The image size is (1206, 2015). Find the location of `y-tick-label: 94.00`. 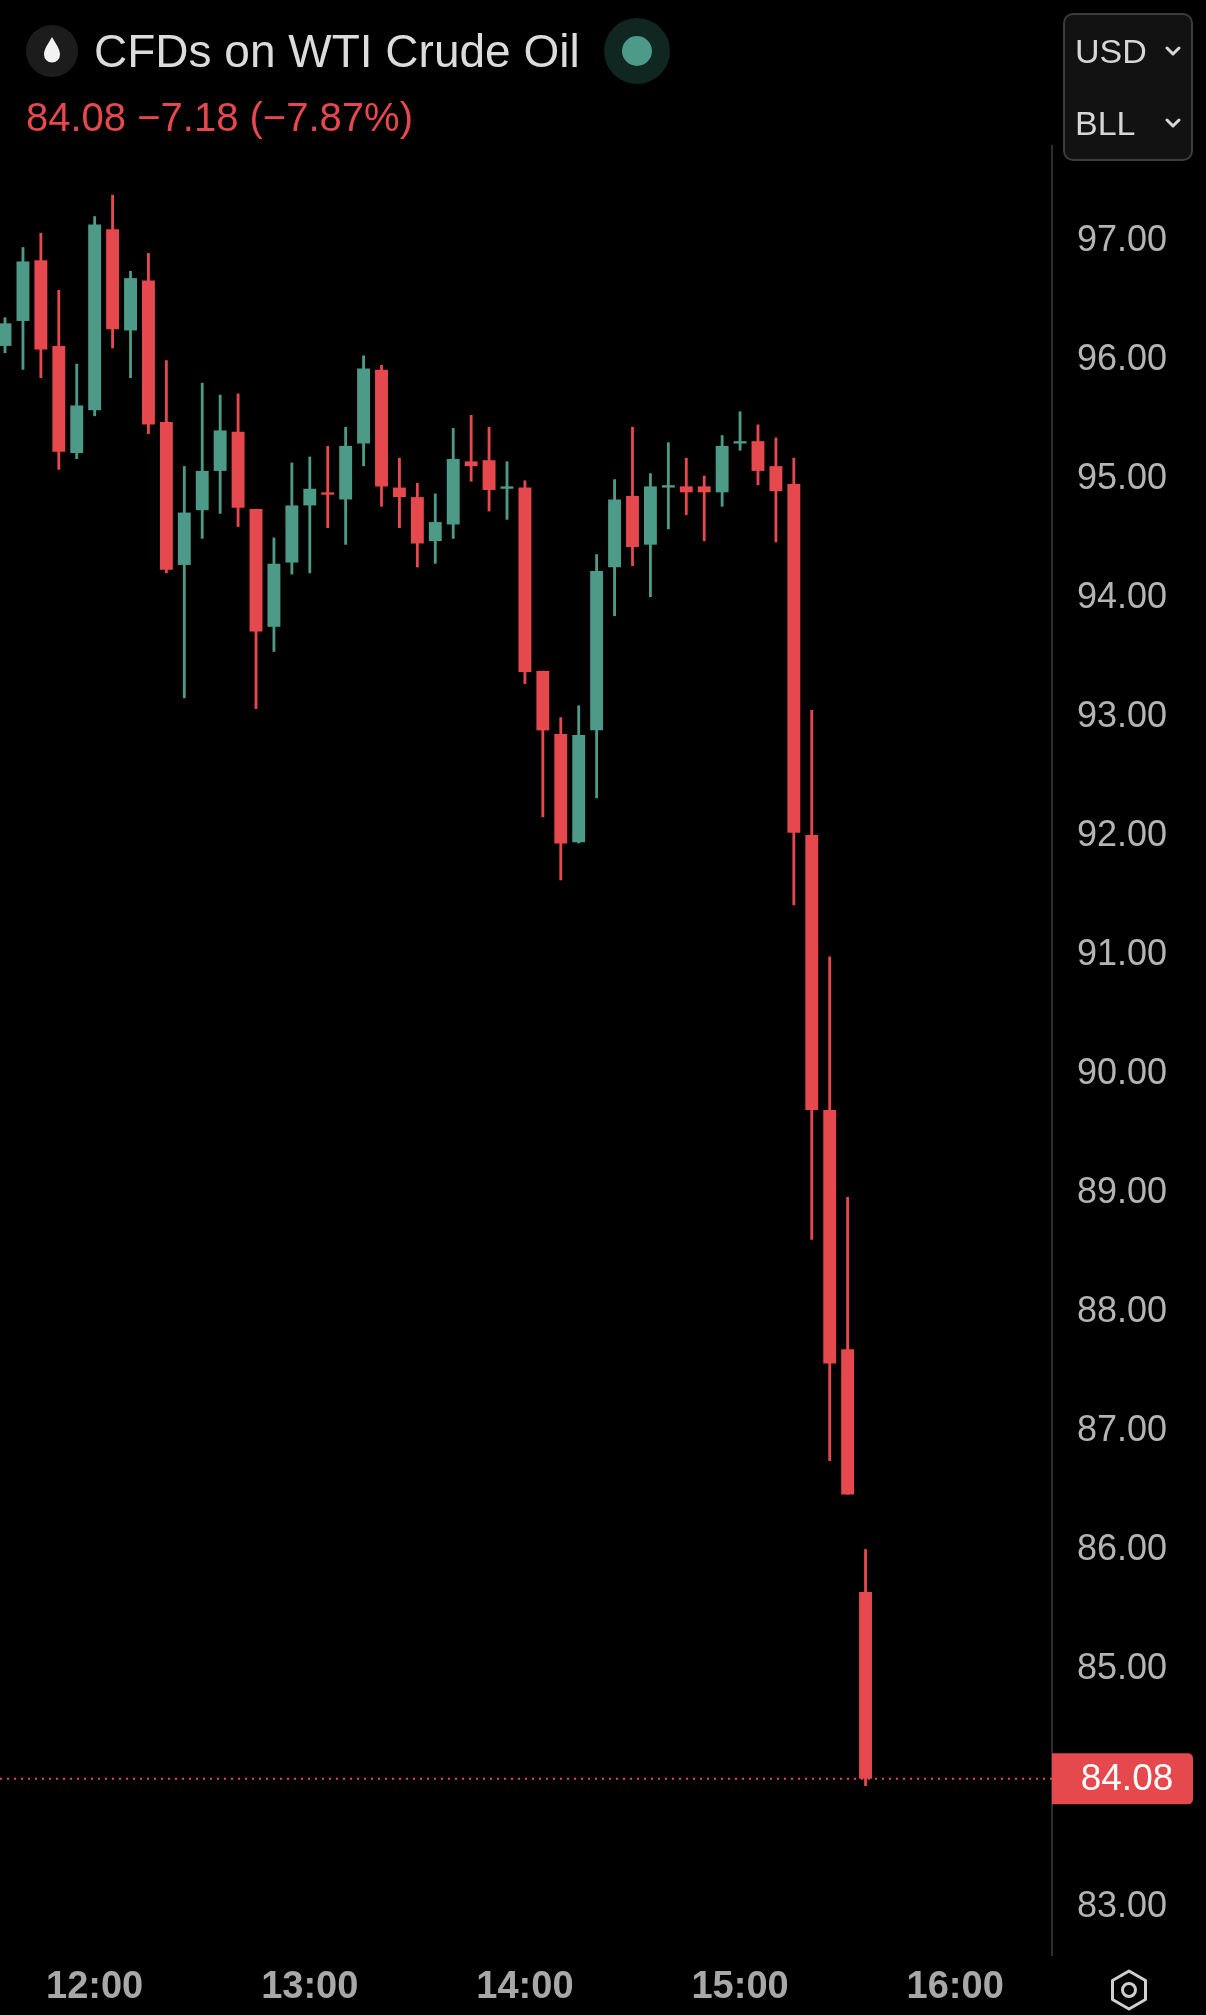

y-tick-label: 94.00 is located at coordinates (1122, 596).